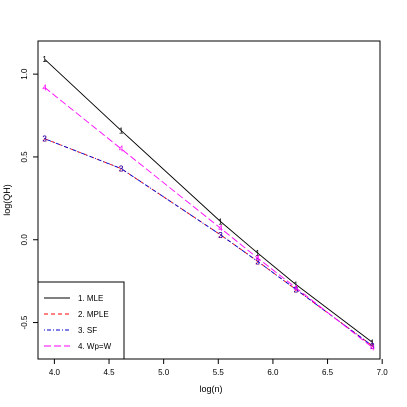  Describe the element at coordinates (87, 330) in the screenshot. I see `legend-label: 3. SF` at that location.